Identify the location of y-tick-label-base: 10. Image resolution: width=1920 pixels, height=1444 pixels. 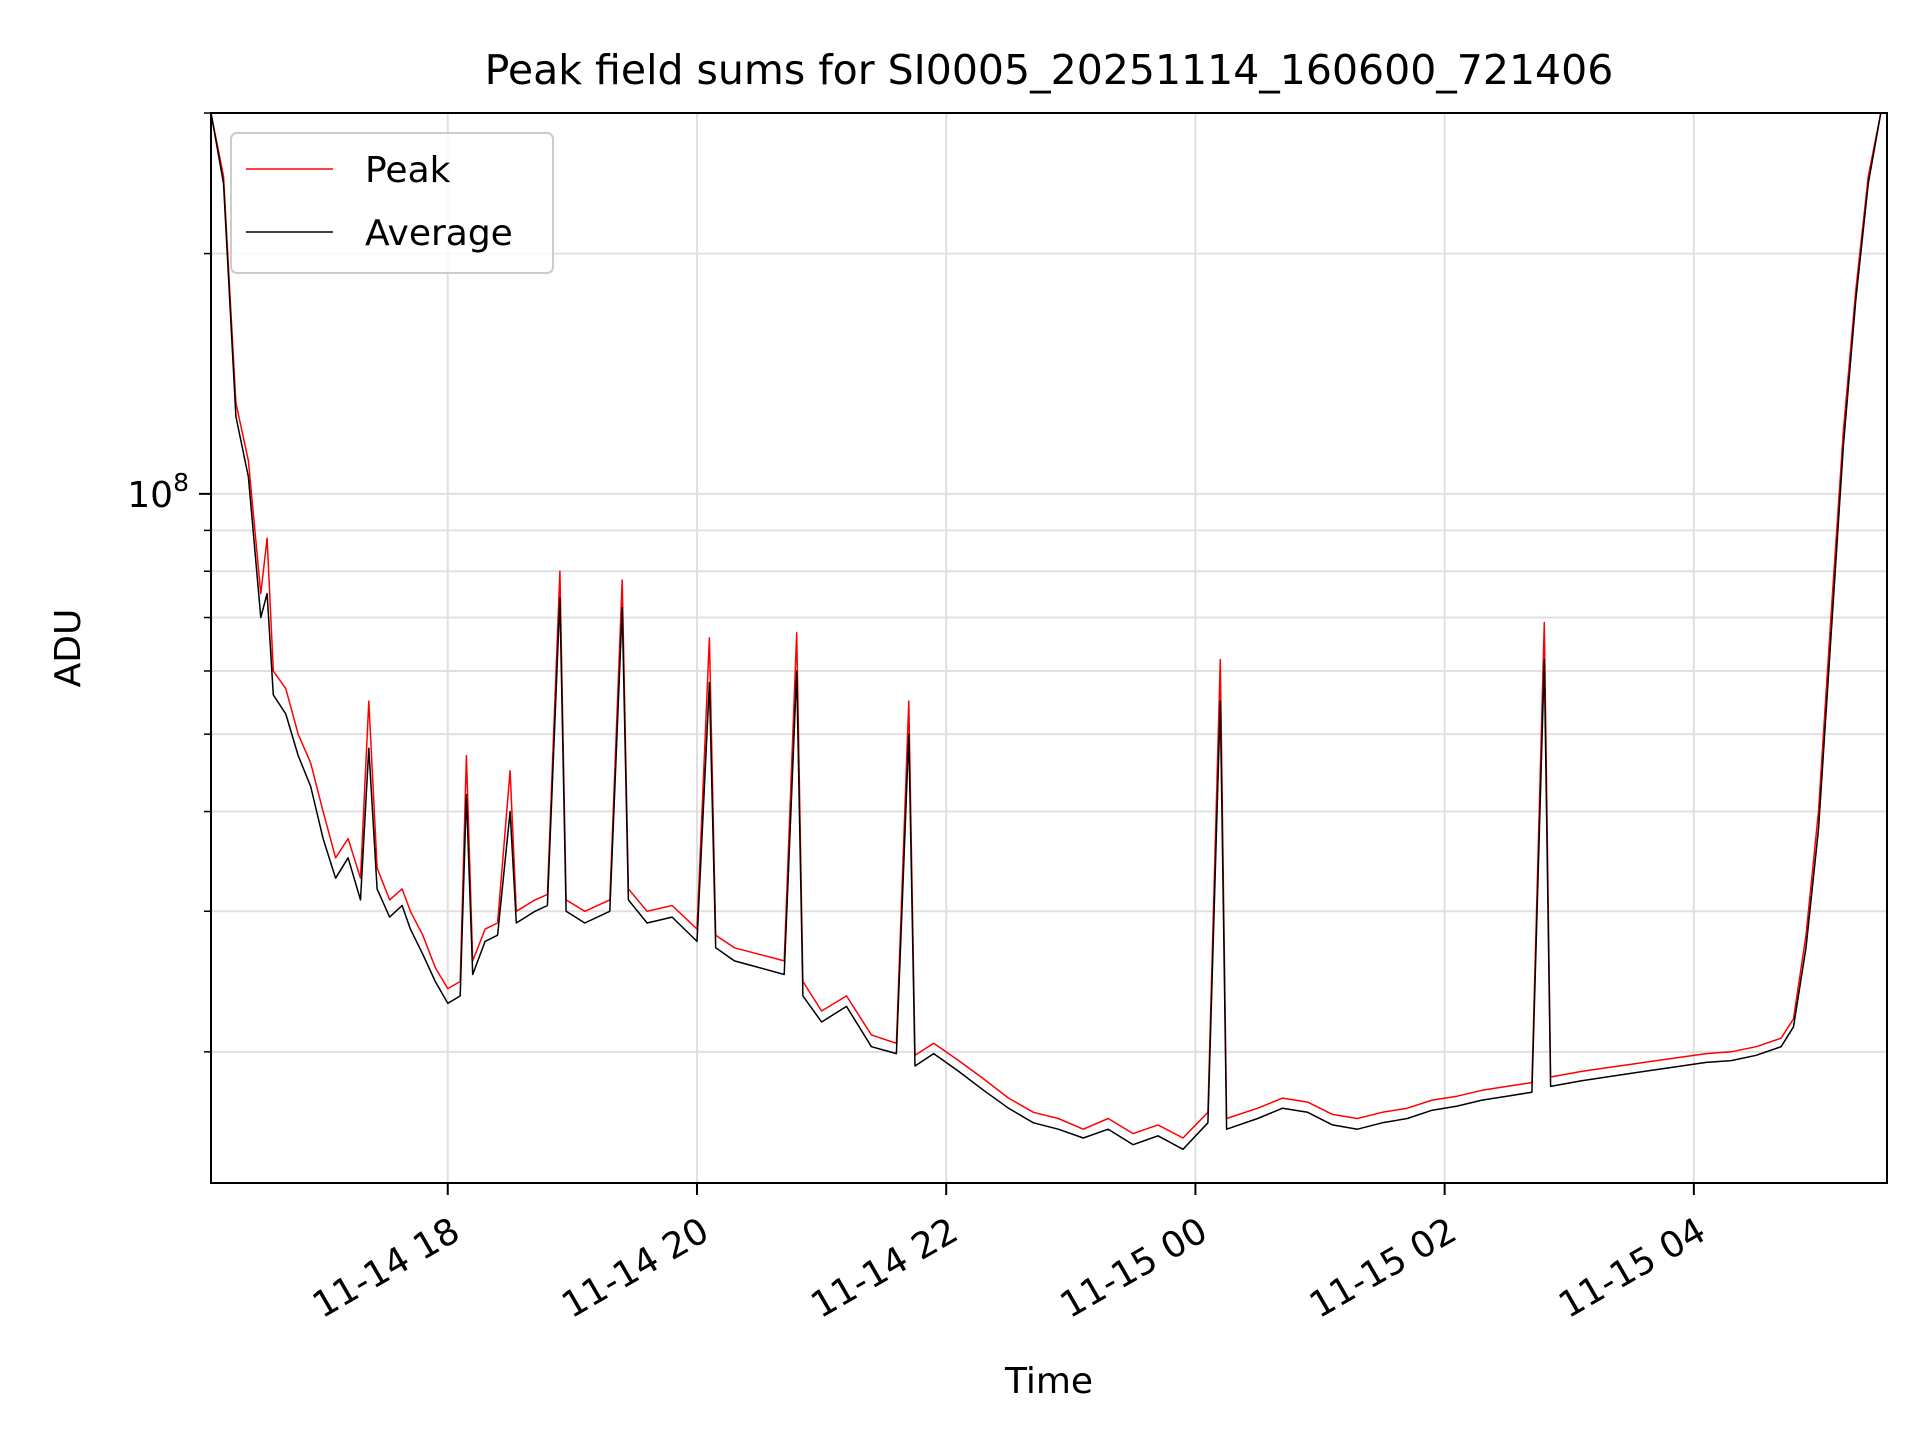
(150, 495).